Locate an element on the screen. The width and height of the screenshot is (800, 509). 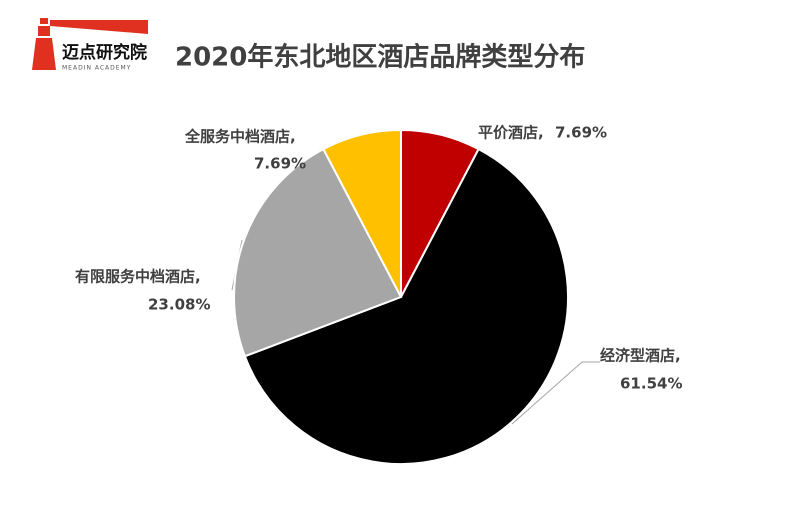
slice-label: 有限服务中档酒店, is located at coordinates (138, 277).